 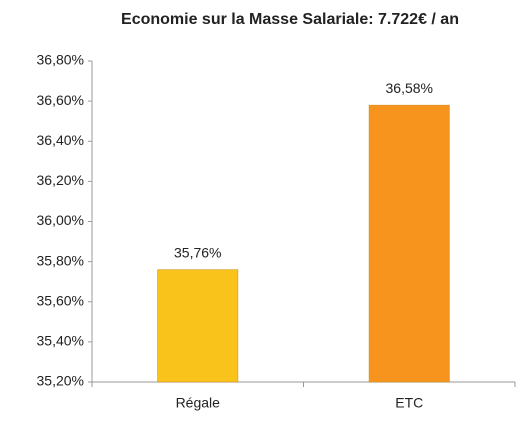 What do you see at coordinates (197, 252) in the screenshot?
I see `data-label: 35,76%` at bounding box center [197, 252].